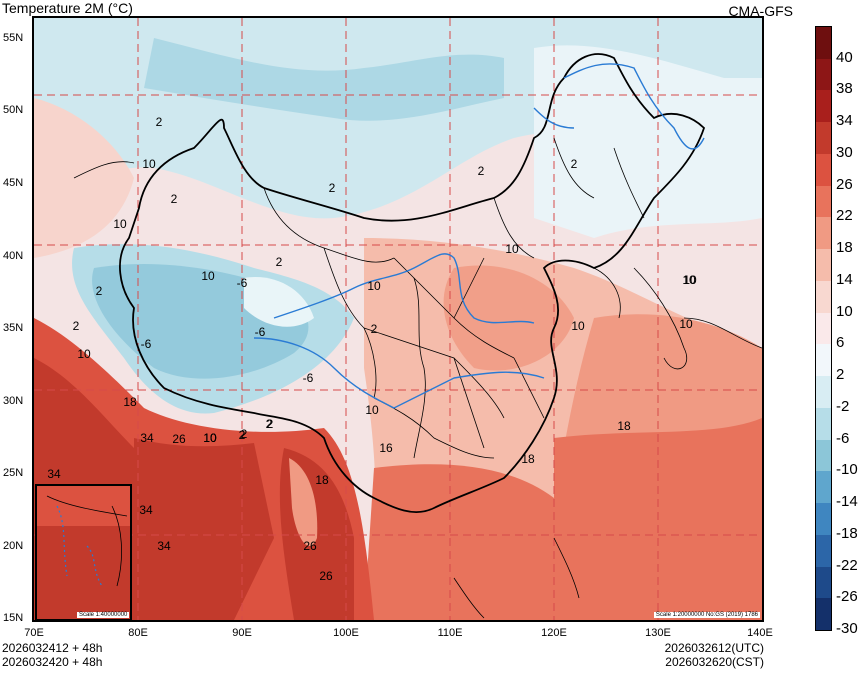  I want to click on colorbar-label: 40, so click(844, 57).